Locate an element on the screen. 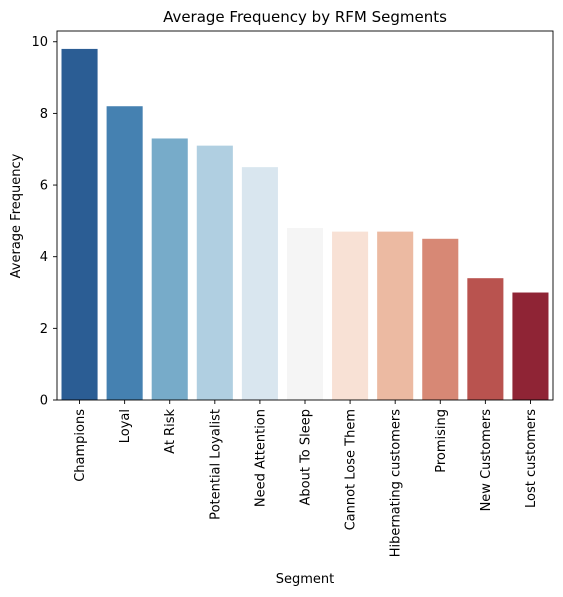  x-tick-label: Lost customers is located at coordinates (531, 458).